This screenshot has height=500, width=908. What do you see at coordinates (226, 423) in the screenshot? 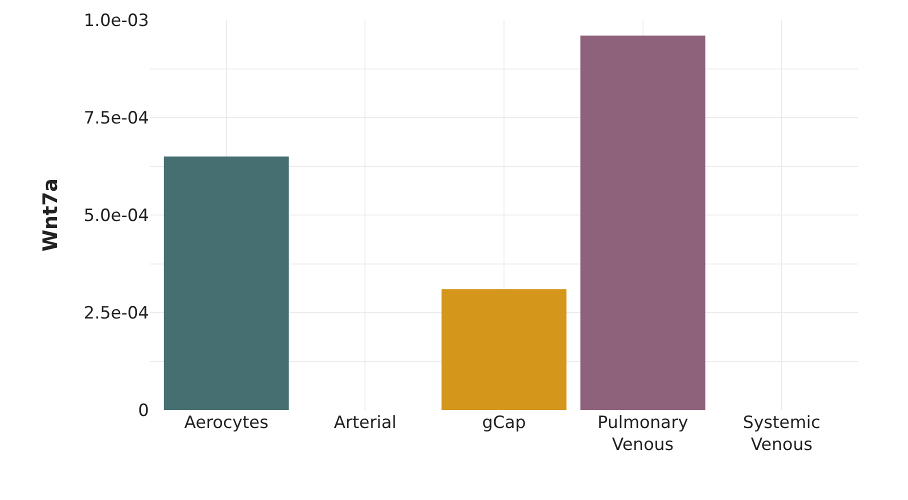
I see `x-tick-label: Aerocytes` at bounding box center [226, 423].